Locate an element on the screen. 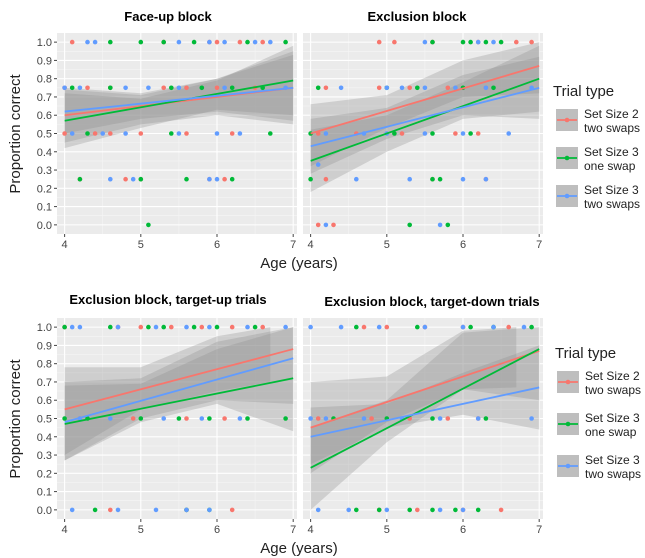 Image resolution: width=645 pixels, height=558 pixels. panel-title: Exclusion block is located at coordinates (418, 16).